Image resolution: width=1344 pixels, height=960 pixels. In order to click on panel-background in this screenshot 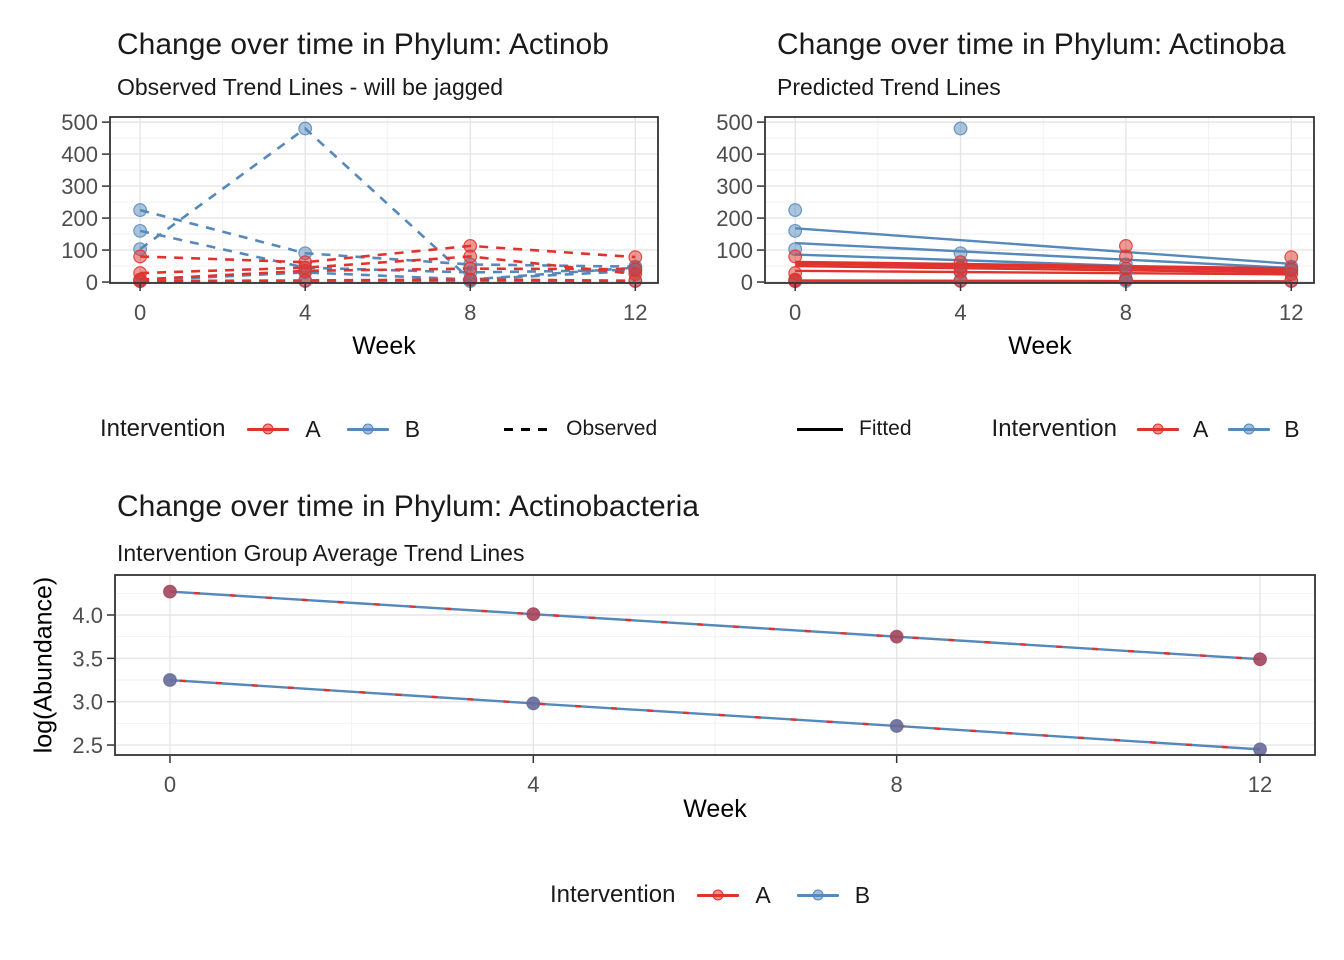, I will do `click(1039, 200)`.